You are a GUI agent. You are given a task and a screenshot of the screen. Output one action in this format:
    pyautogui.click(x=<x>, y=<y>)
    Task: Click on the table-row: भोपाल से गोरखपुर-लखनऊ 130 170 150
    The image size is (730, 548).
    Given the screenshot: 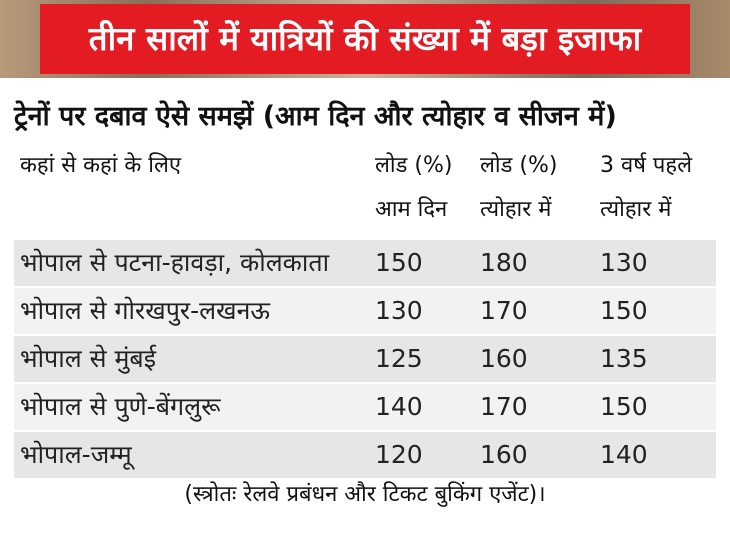 What is the action you would take?
    pyautogui.click(x=365, y=311)
    